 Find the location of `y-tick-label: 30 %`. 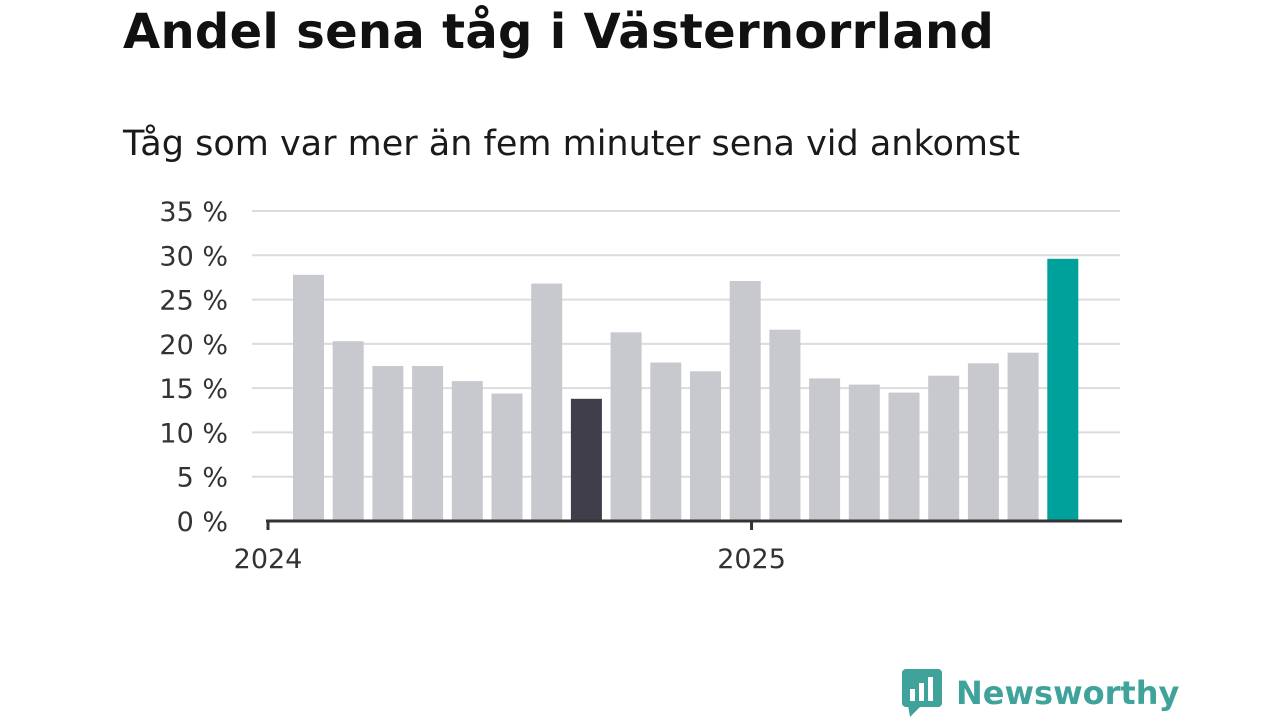

y-tick-label: 30 % is located at coordinates (193, 256).